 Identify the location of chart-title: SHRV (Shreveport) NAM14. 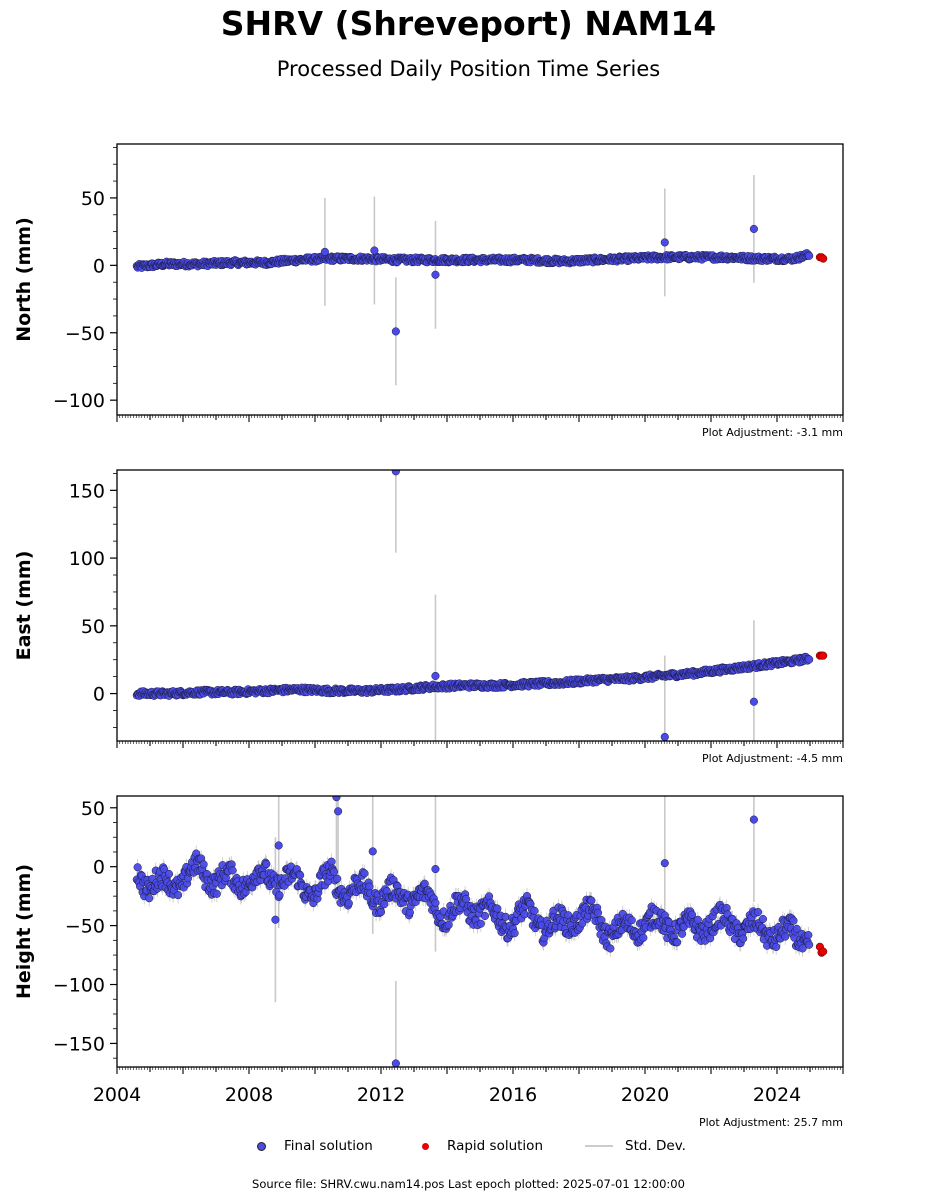
(468, 23).